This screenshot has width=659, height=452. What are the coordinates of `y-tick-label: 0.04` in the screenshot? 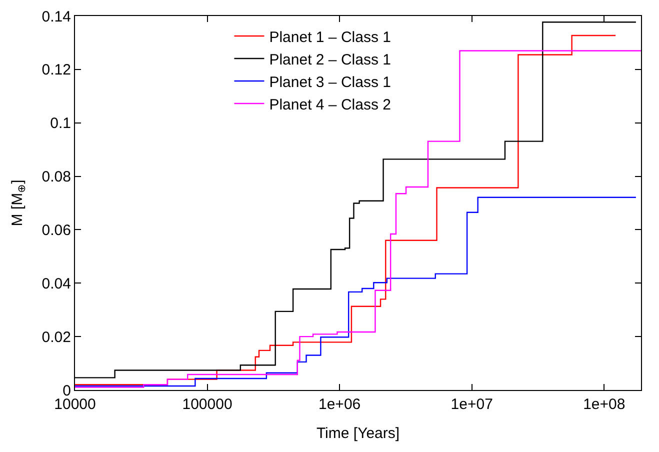 It's located at (56, 283).